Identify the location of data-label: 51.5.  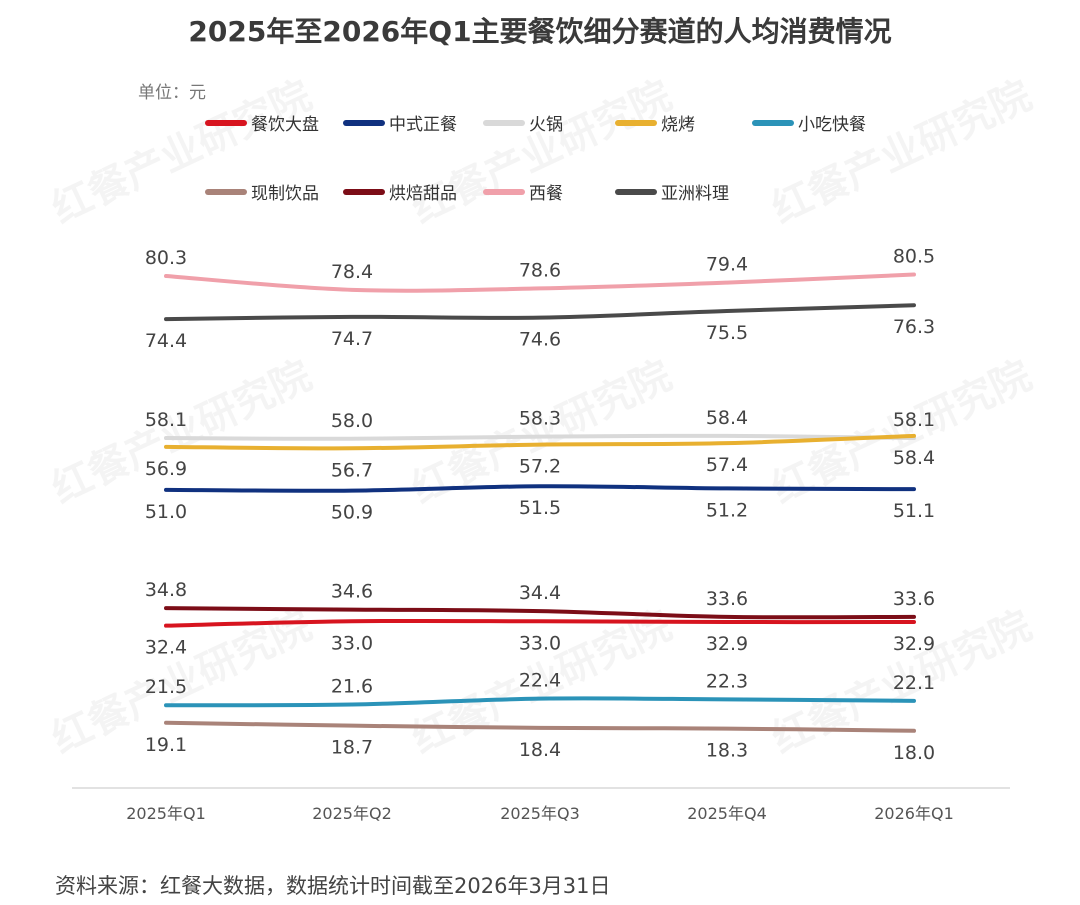
(540, 508).